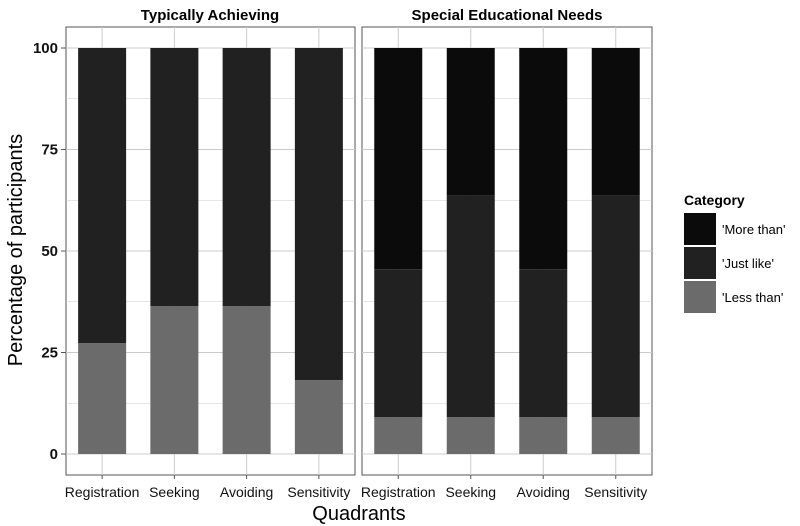  I want to click on bar-segment-registration-more-than, so click(398, 159).